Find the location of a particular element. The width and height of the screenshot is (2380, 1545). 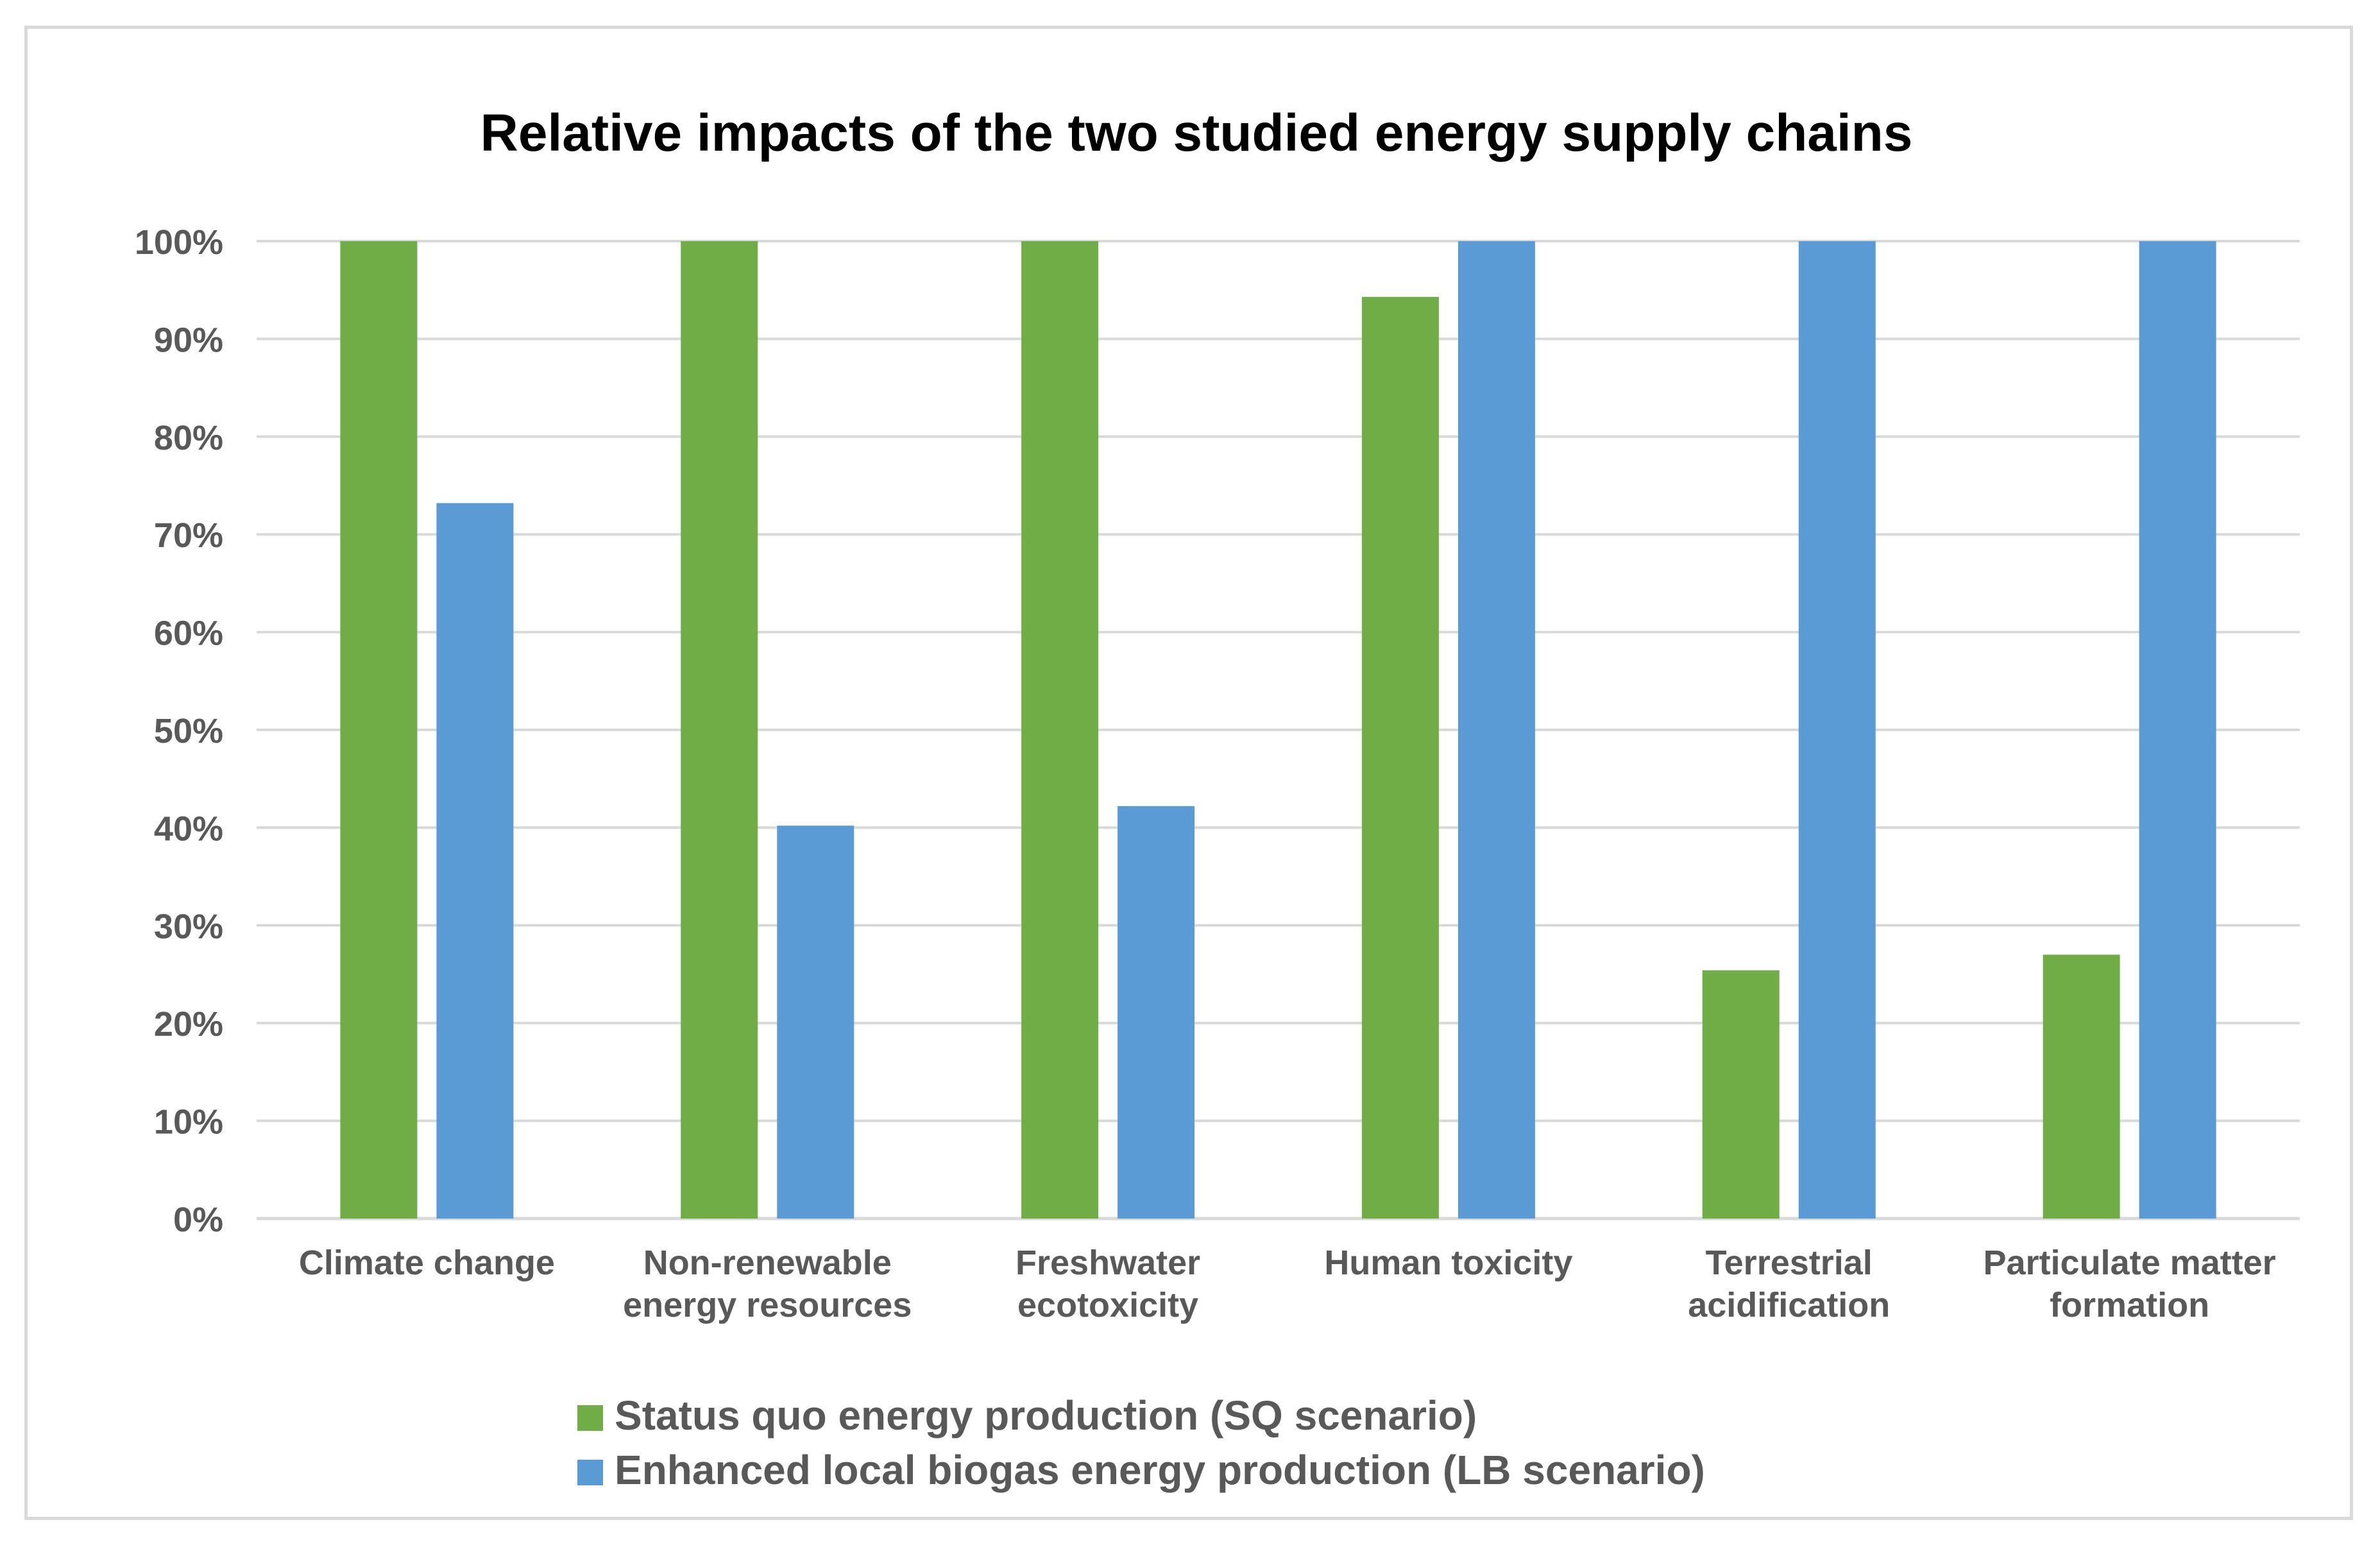

y-tick-label: 100% is located at coordinates (179, 242).